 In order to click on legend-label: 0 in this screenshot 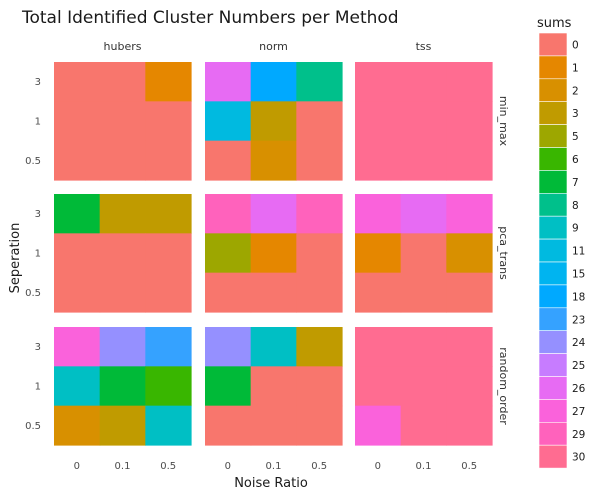, I will do `click(575, 45)`.